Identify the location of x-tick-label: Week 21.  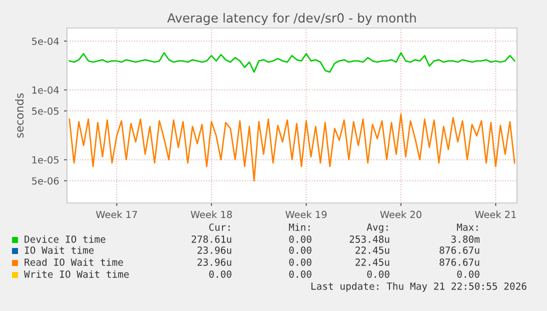
(495, 214).